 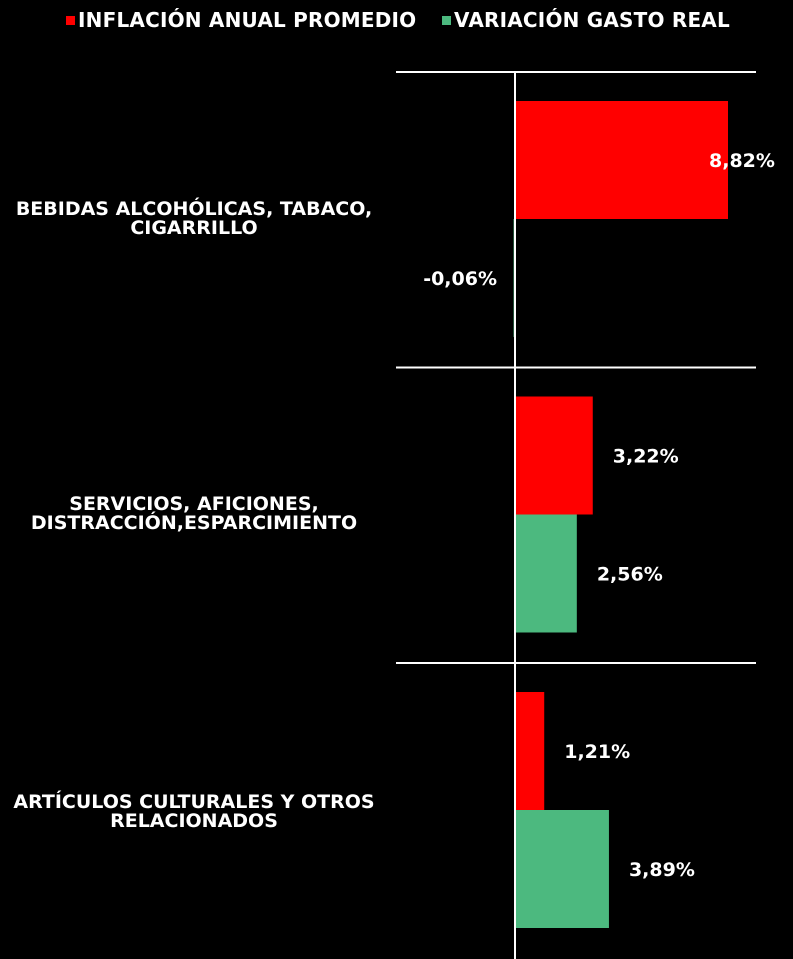 I want to click on legend-label-gasto-real: VARIACIÓN GASTO REAL, so click(x=592, y=20).